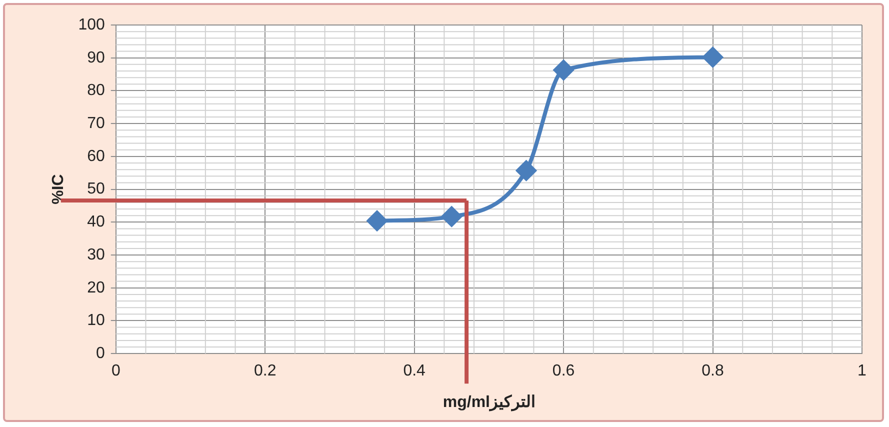 The height and width of the screenshot is (427, 889). Describe the element at coordinates (862, 371) in the screenshot. I see `x-tick-label: 1` at that location.